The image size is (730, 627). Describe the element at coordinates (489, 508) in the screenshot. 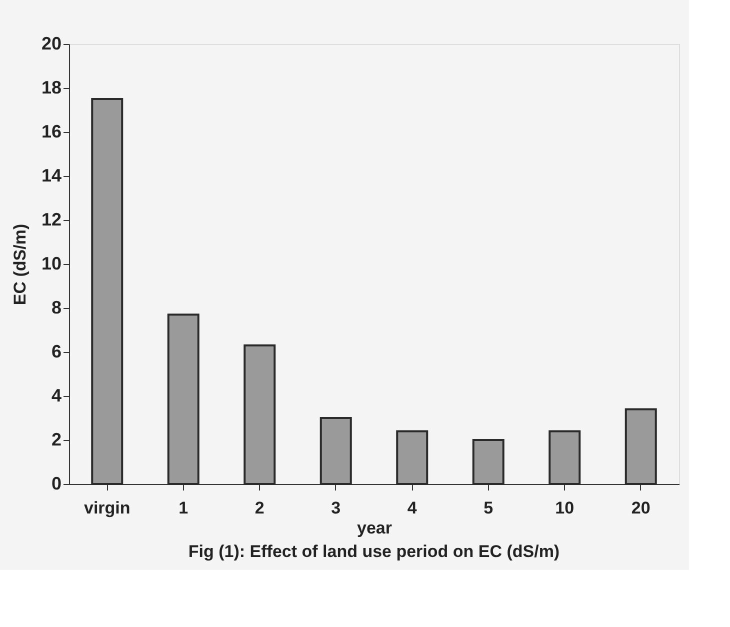

I see `x-tick-label: 5` at that location.